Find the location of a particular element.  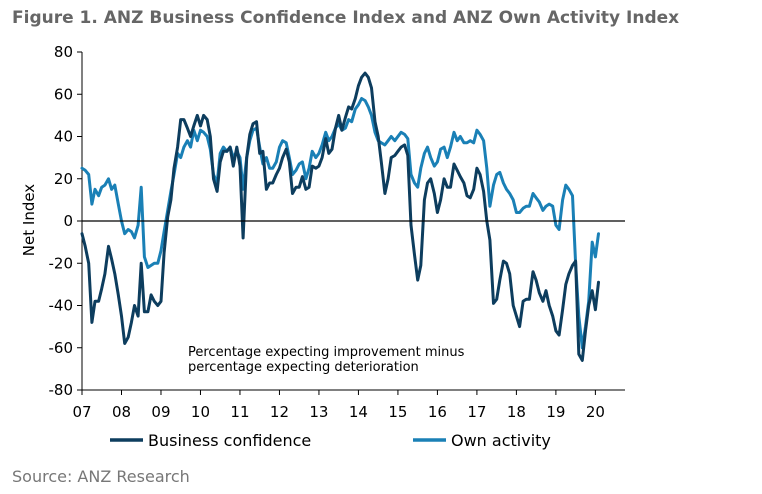

y-tick-label: 0 is located at coordinates (68, 221).